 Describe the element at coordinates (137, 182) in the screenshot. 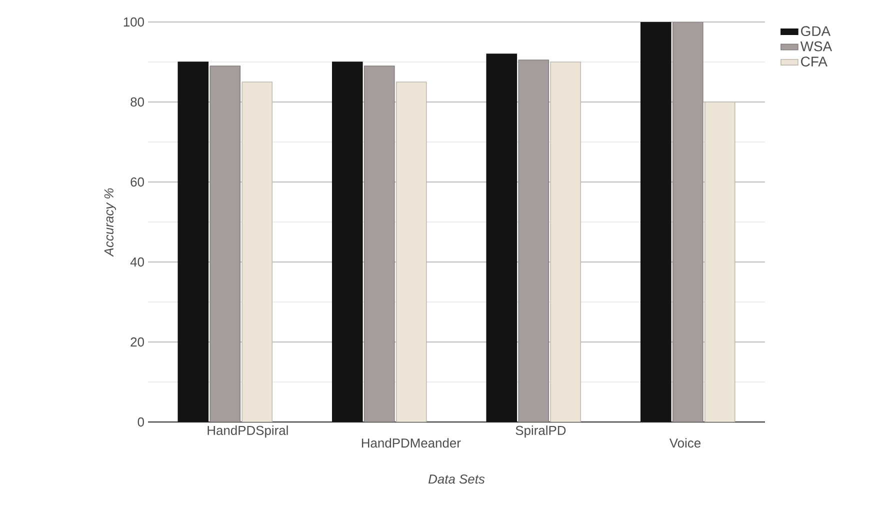

I see `y-tick-label: 60` at that location.